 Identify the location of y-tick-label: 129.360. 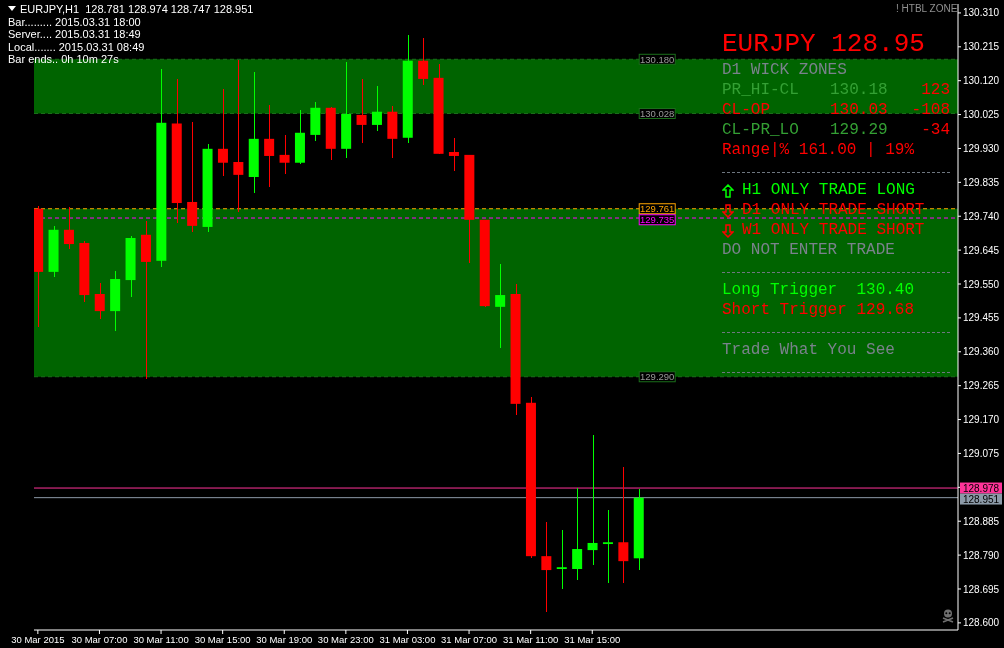
(981, 352).